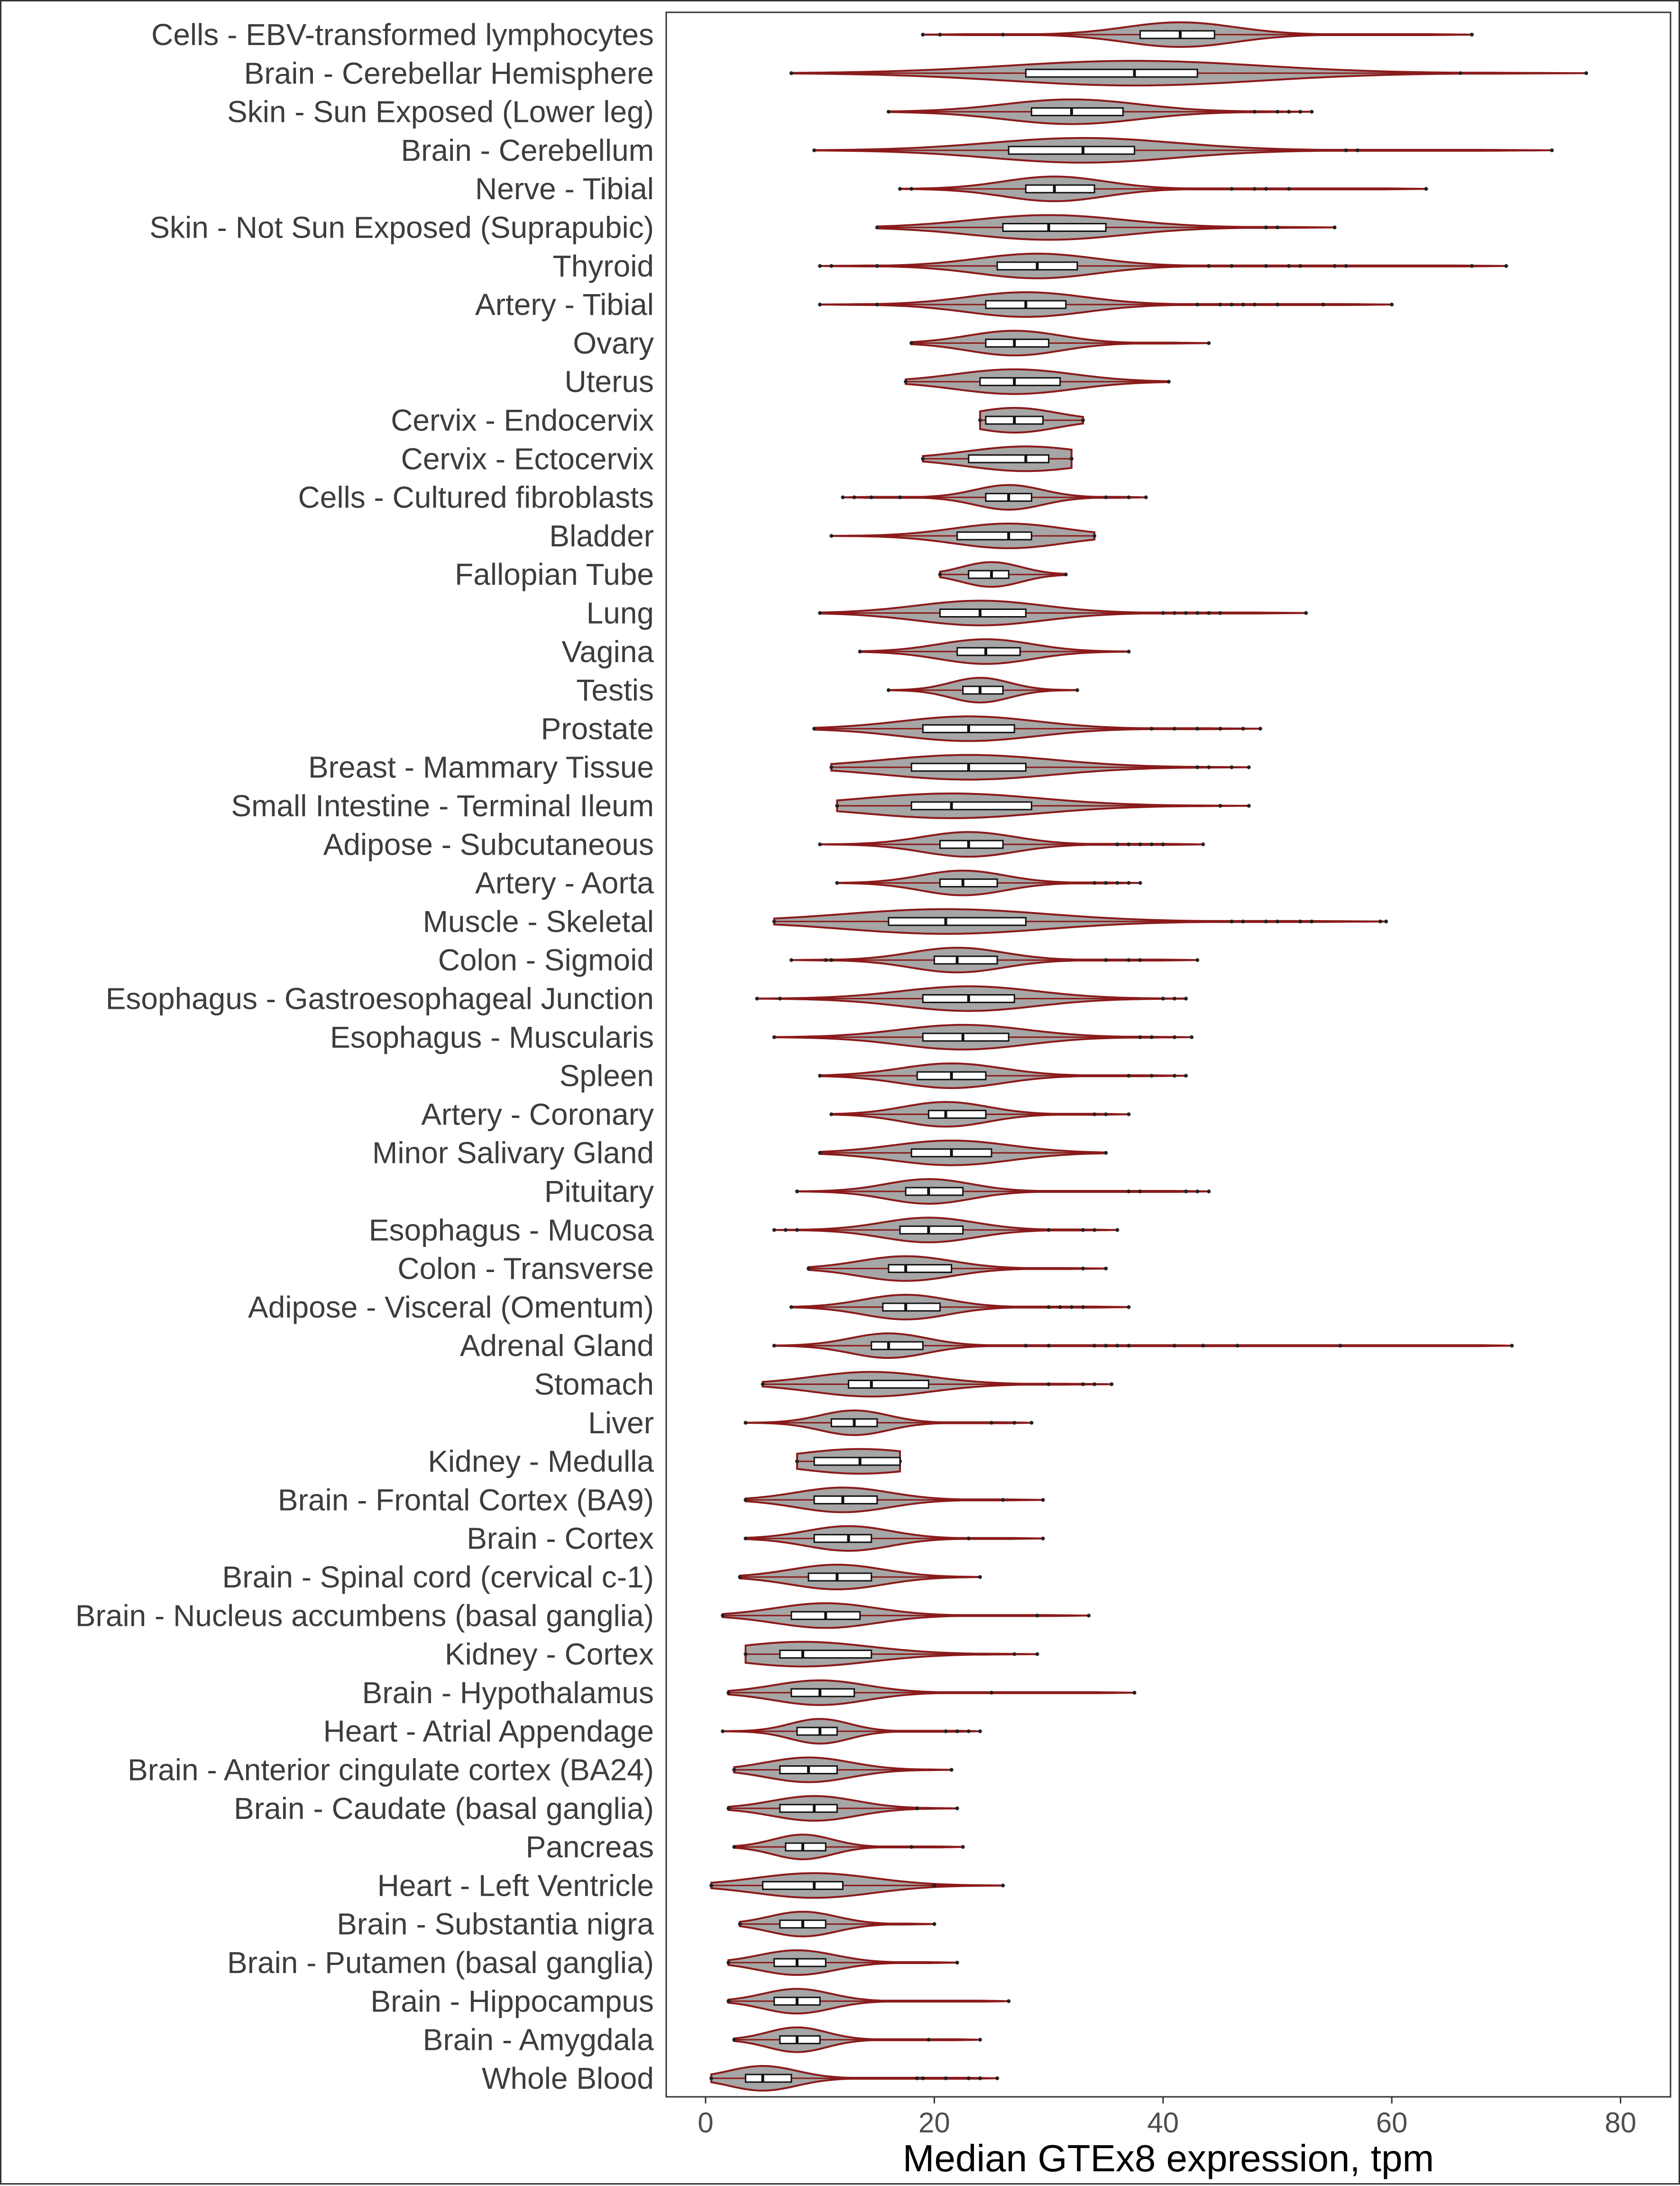 This screenshot has height=2186, width=1680. I want to click on tissue-label: Cells - EBV-transformed lymphocytes, so click(402, 35).